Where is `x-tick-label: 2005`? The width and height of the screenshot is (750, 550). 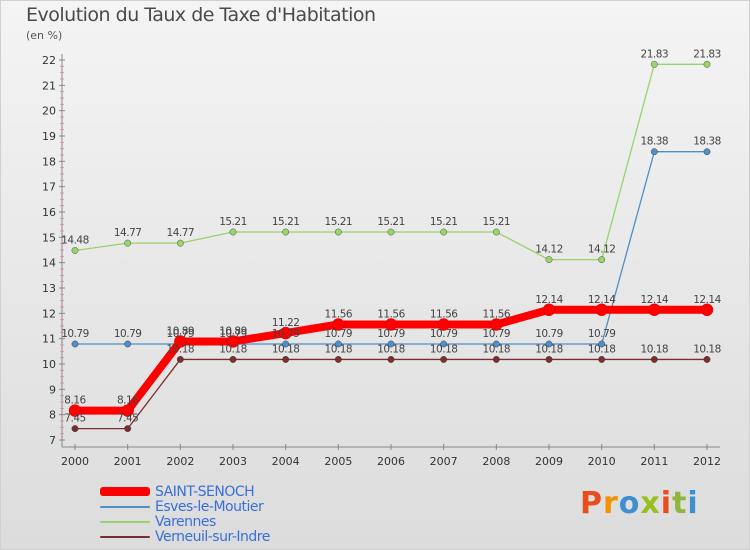
x-tick-label: 2005 is located at coordinates (338, 461).